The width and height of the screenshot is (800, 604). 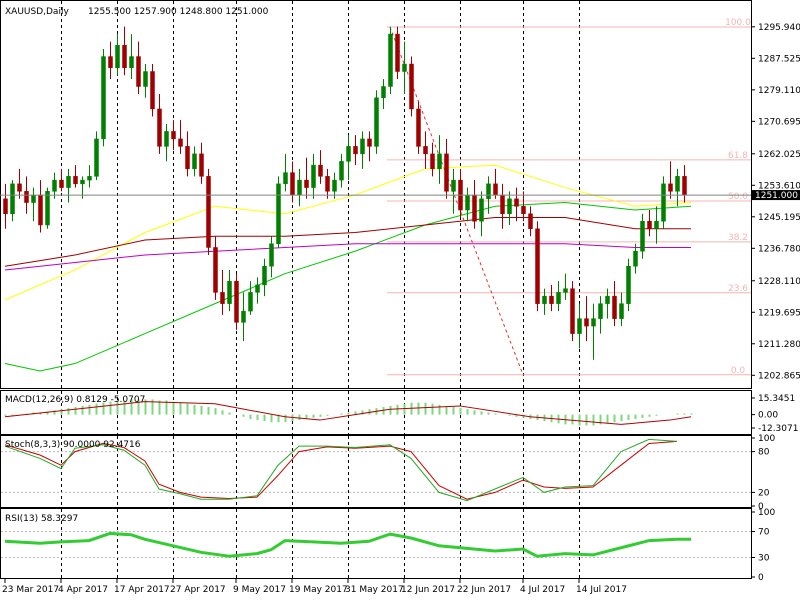 What do you see at coordinates (738, 197) in the screenshot?
I see `fib-level-label: 50.0` at bounding box center [738, 197].